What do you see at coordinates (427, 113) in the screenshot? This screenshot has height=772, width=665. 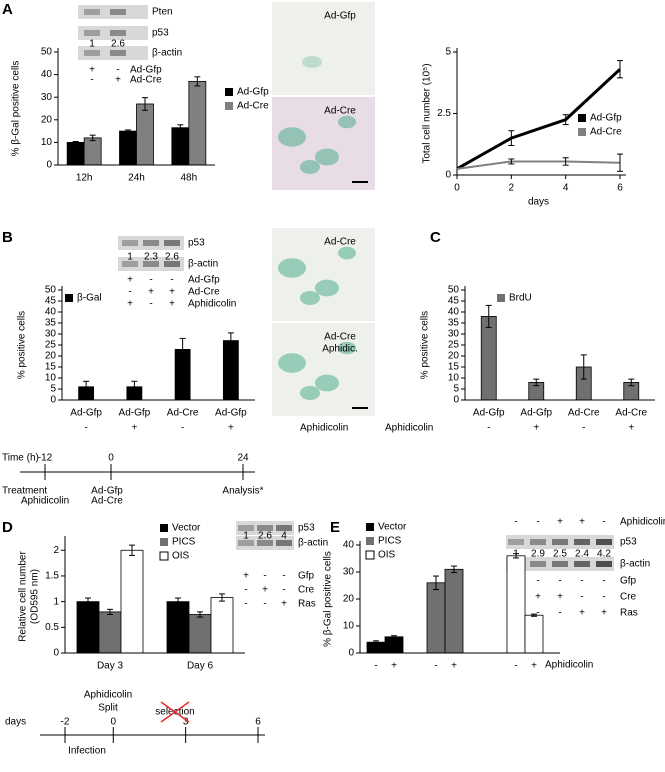 I see `y-axis-label: Total cell number (10⁵)` at bounding box center [427, 113].